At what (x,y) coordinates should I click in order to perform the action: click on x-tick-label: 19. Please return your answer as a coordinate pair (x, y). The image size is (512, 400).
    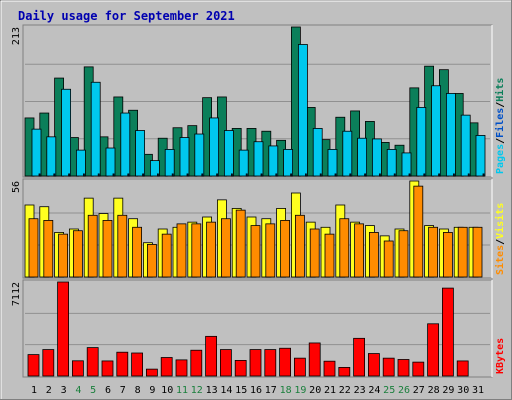
    Looking at the image, I should click on (300, 390).